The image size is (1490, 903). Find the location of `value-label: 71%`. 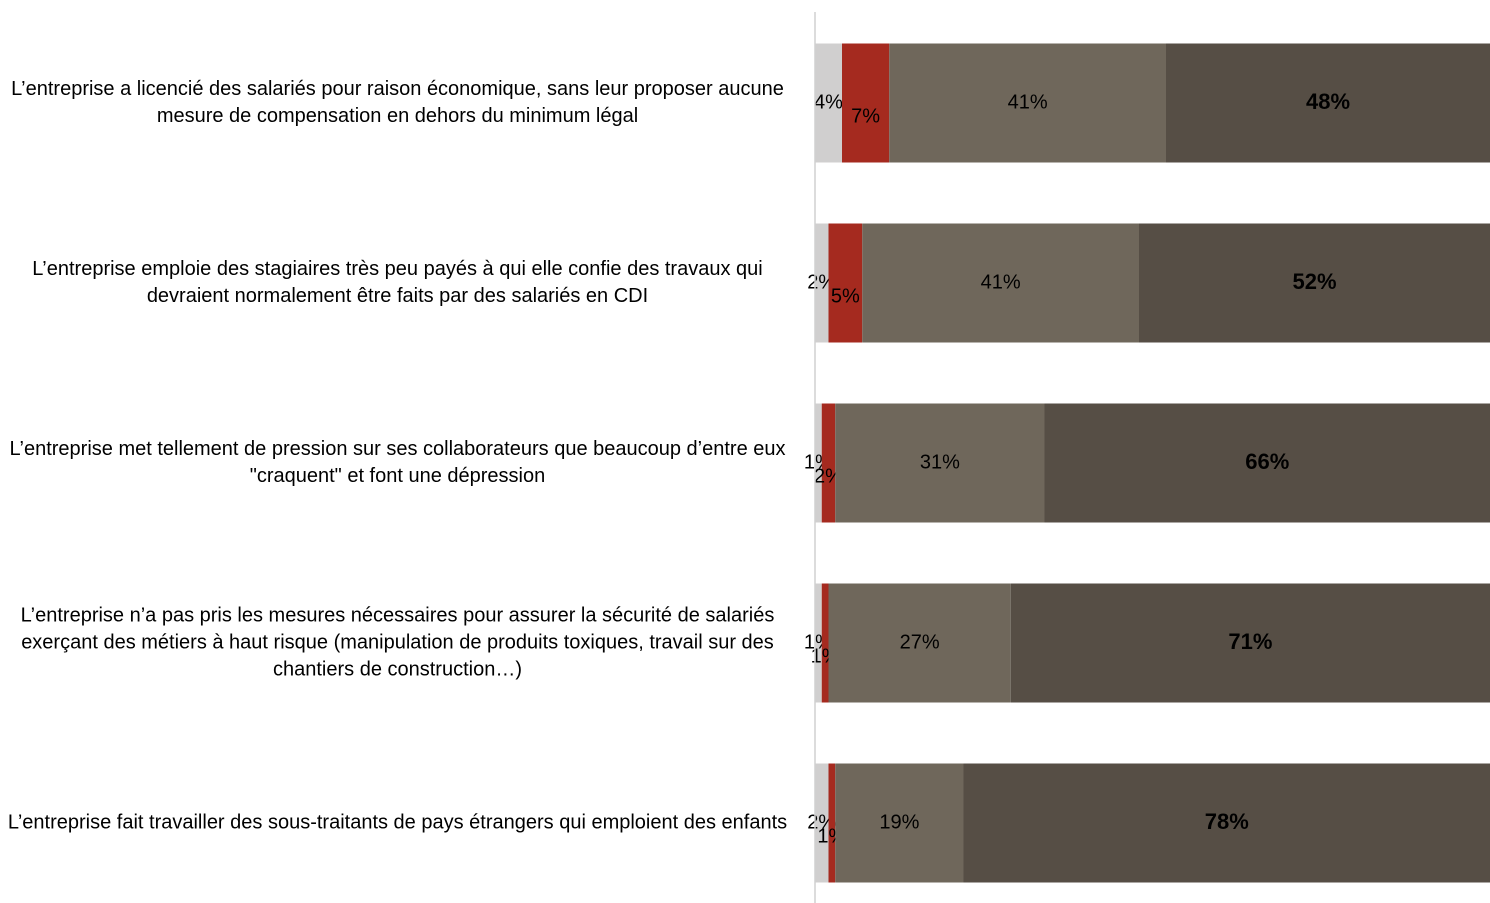

value-label: 71% is located at coordinates (1250, 641).